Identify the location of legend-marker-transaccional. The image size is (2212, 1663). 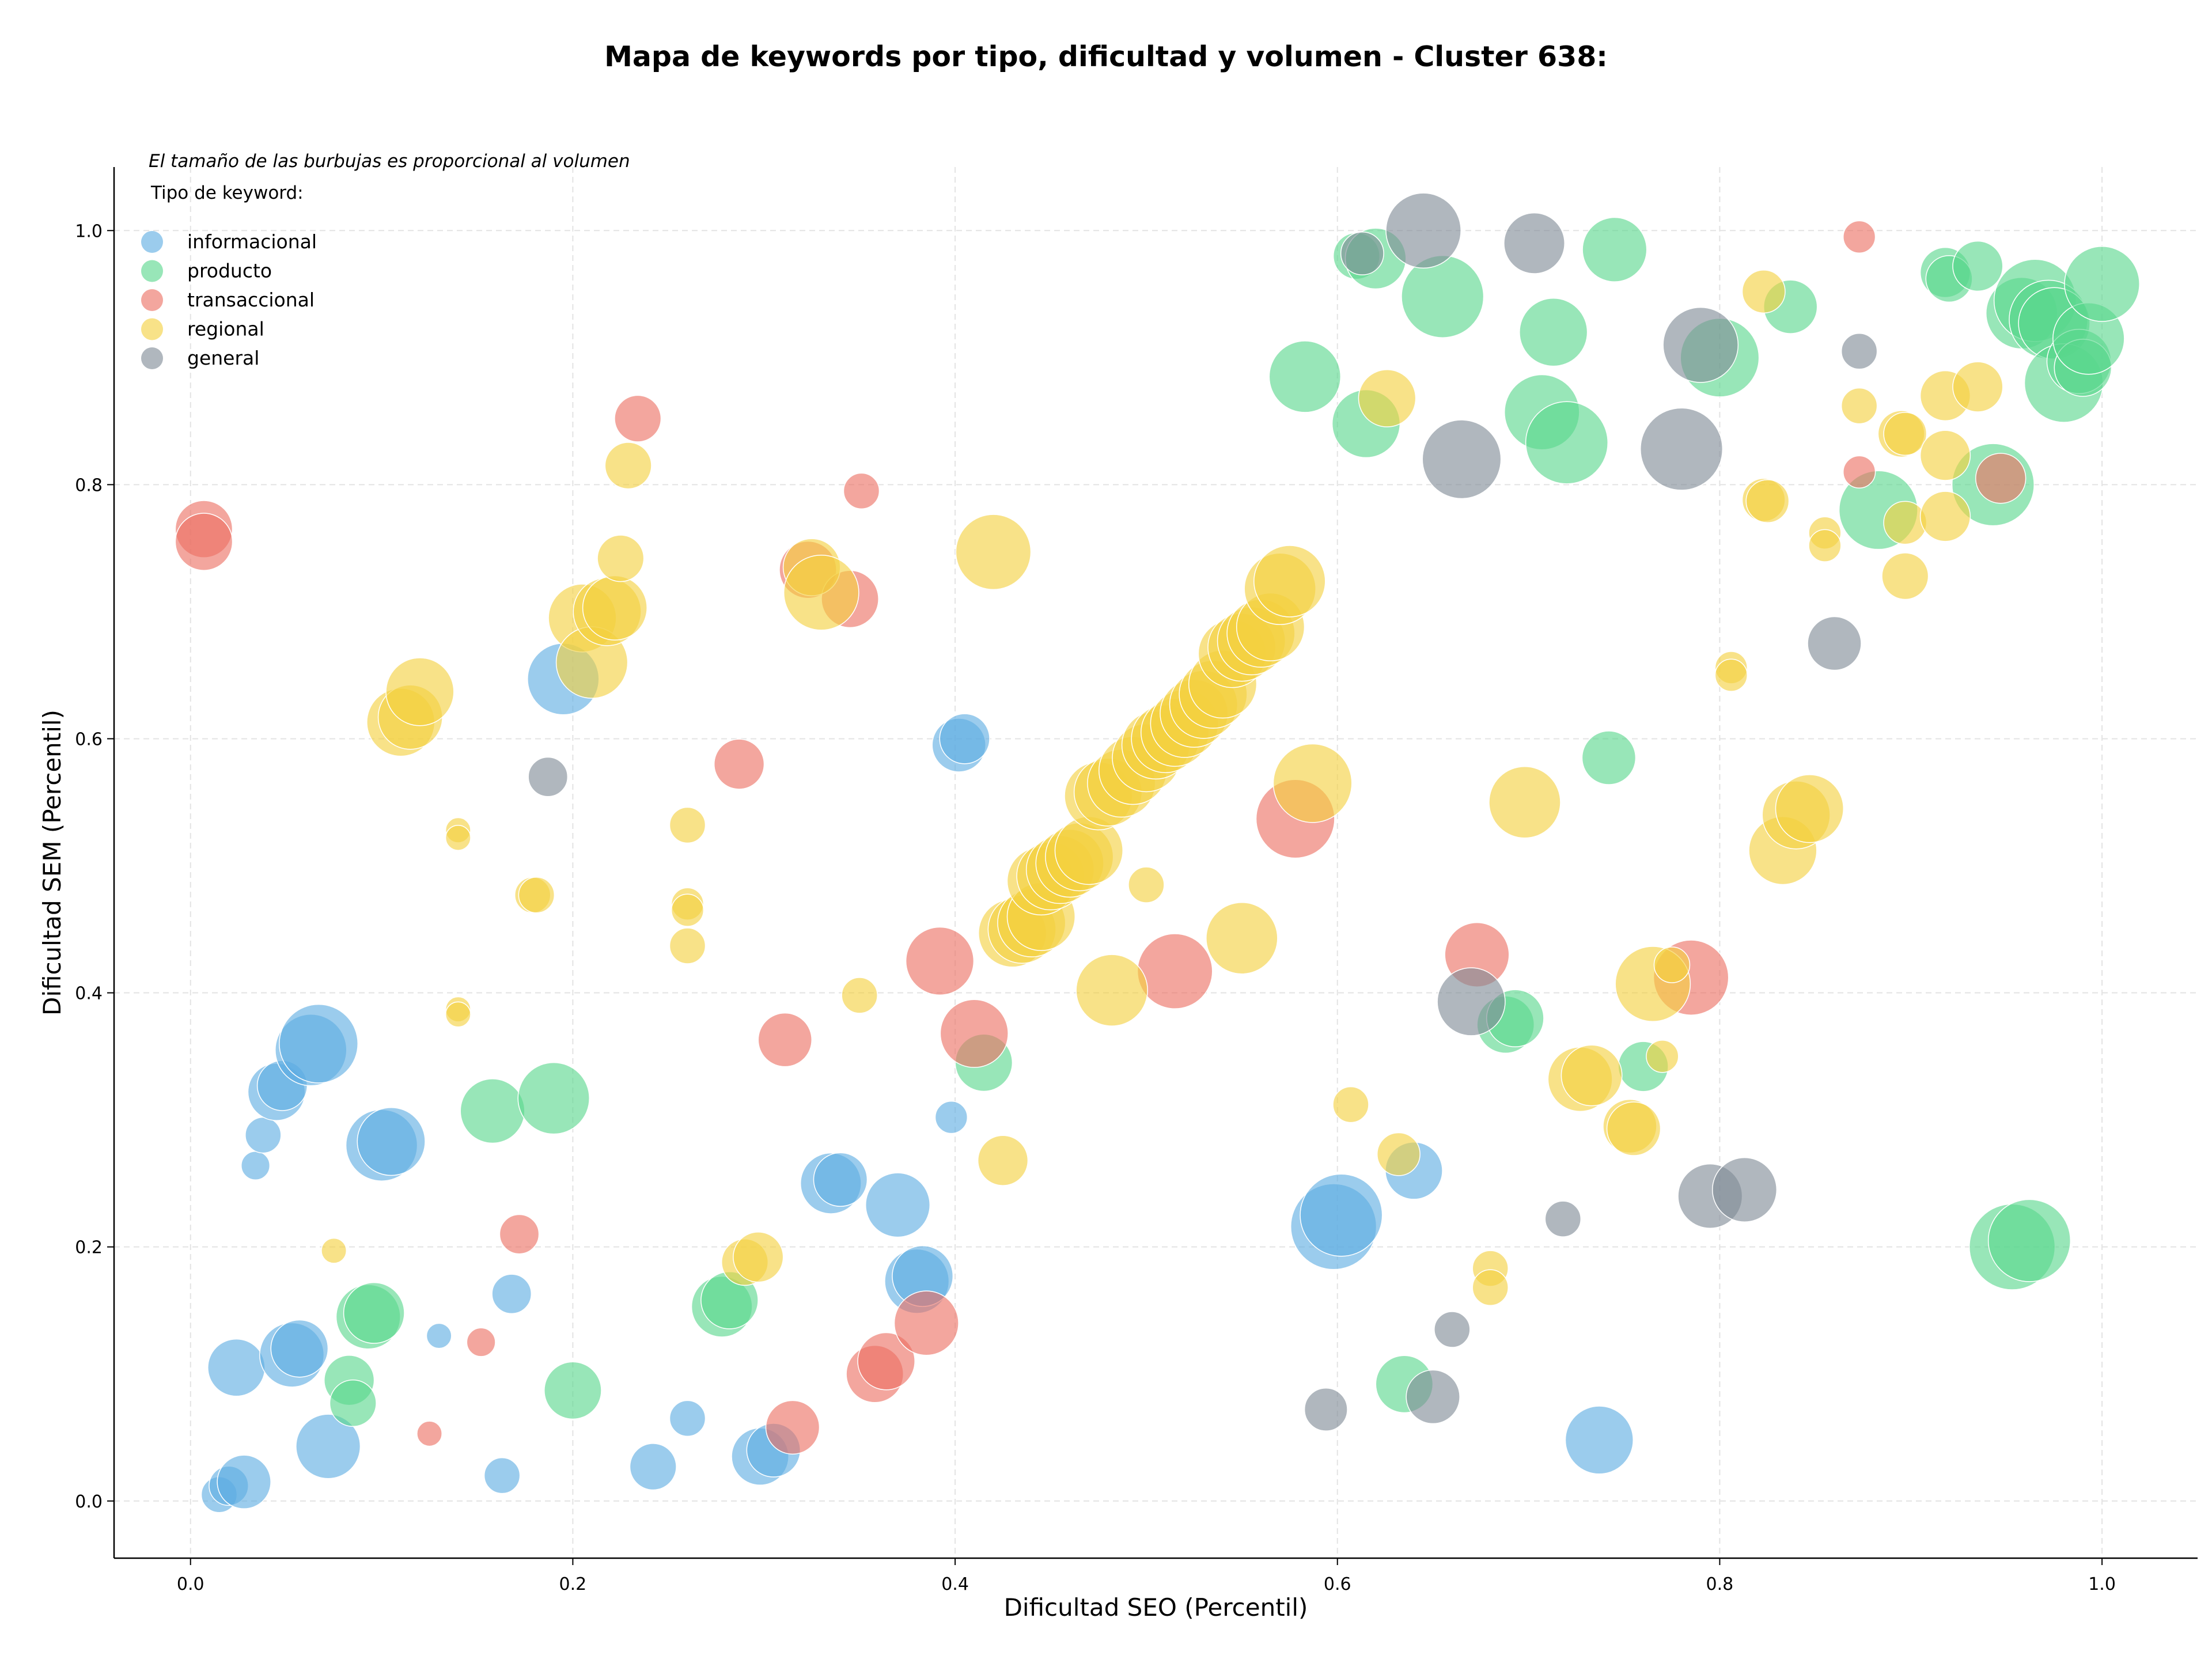
(152, 300).